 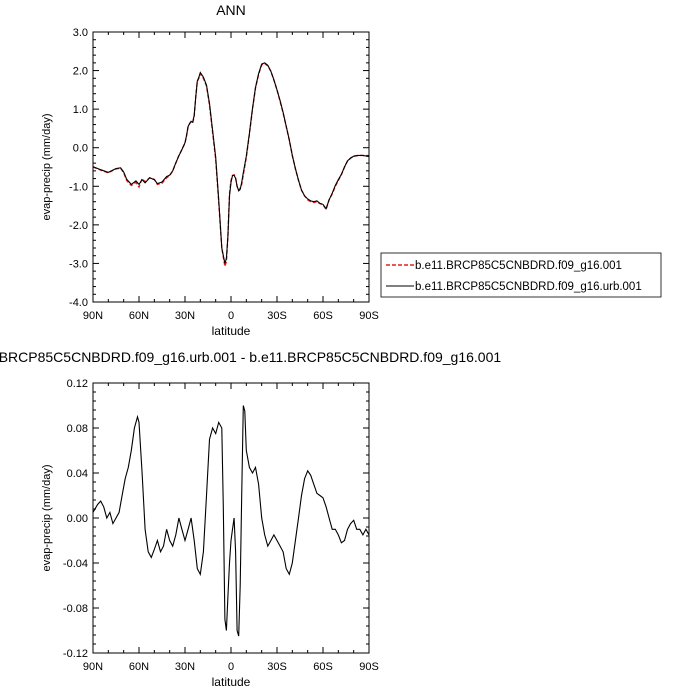 What do you see at coordinates (80, 33) in the screenshot?
I see `y-tick-label: 3.0` at bounding box center [80, 33].